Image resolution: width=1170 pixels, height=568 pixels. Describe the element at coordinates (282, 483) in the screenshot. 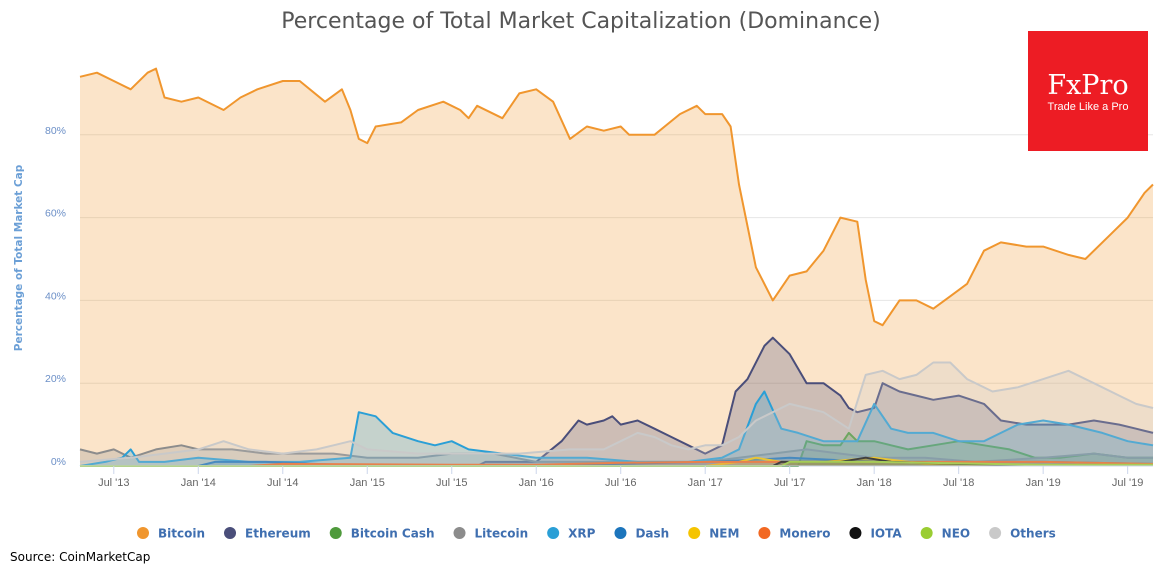

I see `x-tick-label: Jul '14` at that location.